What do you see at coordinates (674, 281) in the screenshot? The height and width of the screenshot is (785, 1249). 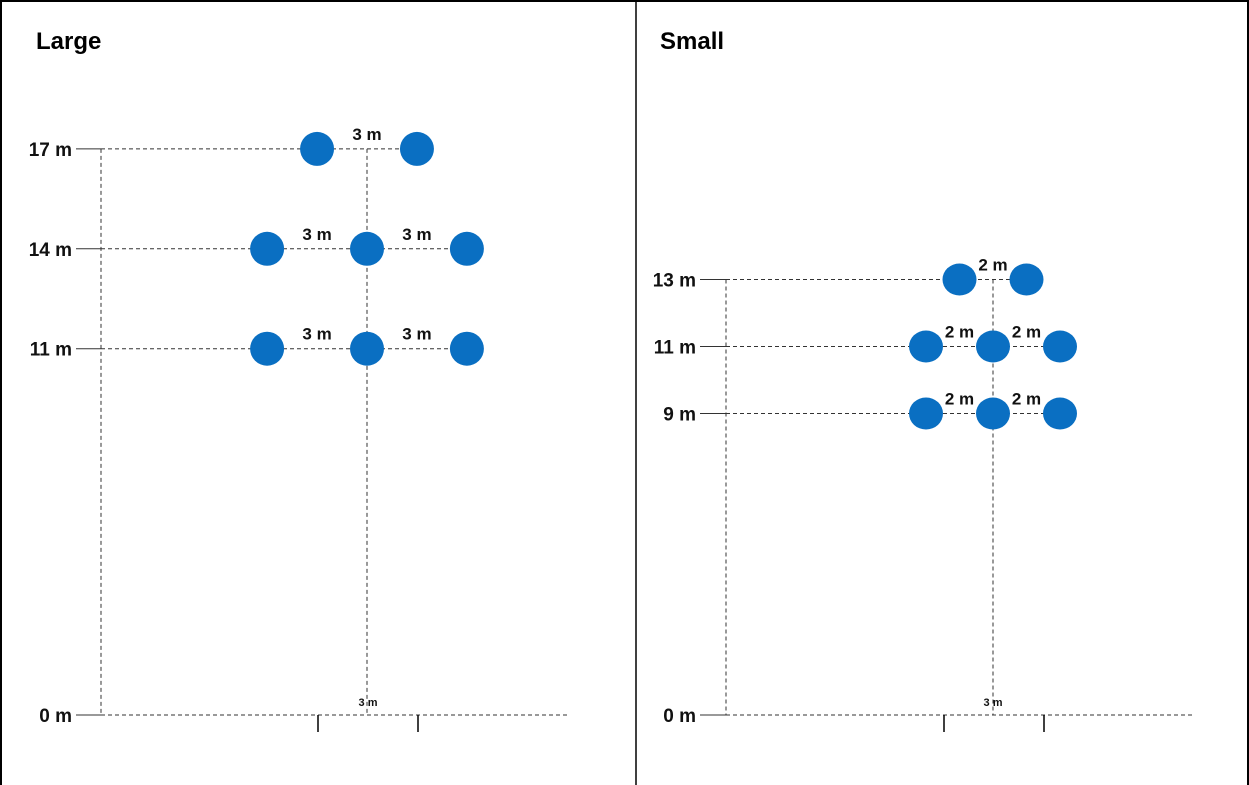 I see `height-label: 13 m` at bounding box center [674, 281].